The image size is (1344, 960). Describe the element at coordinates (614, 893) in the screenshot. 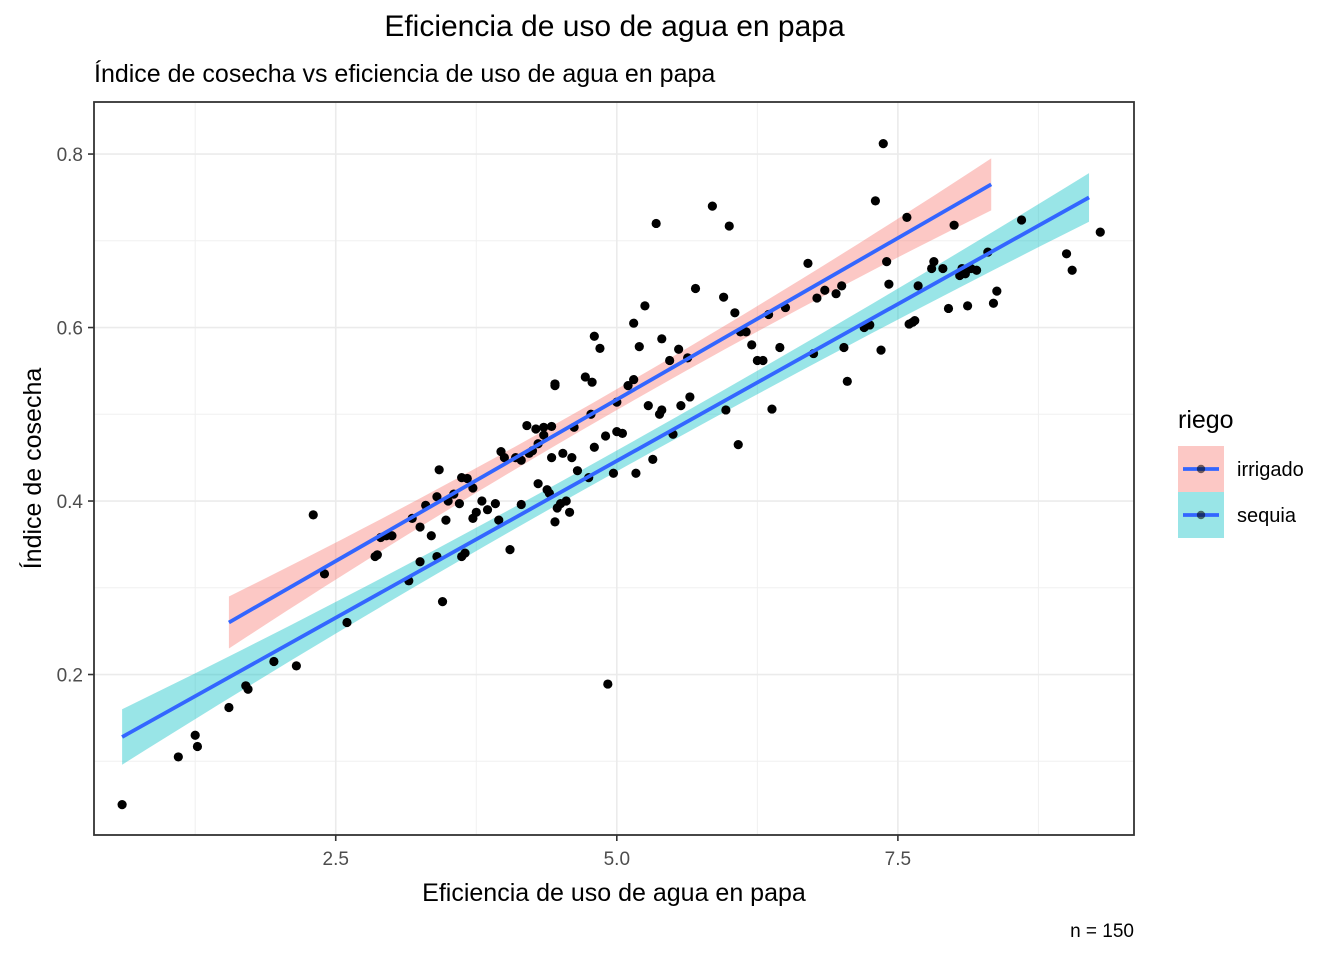

I see `x-axis-title: Eficiencia de uso de agua en papa` at that location.